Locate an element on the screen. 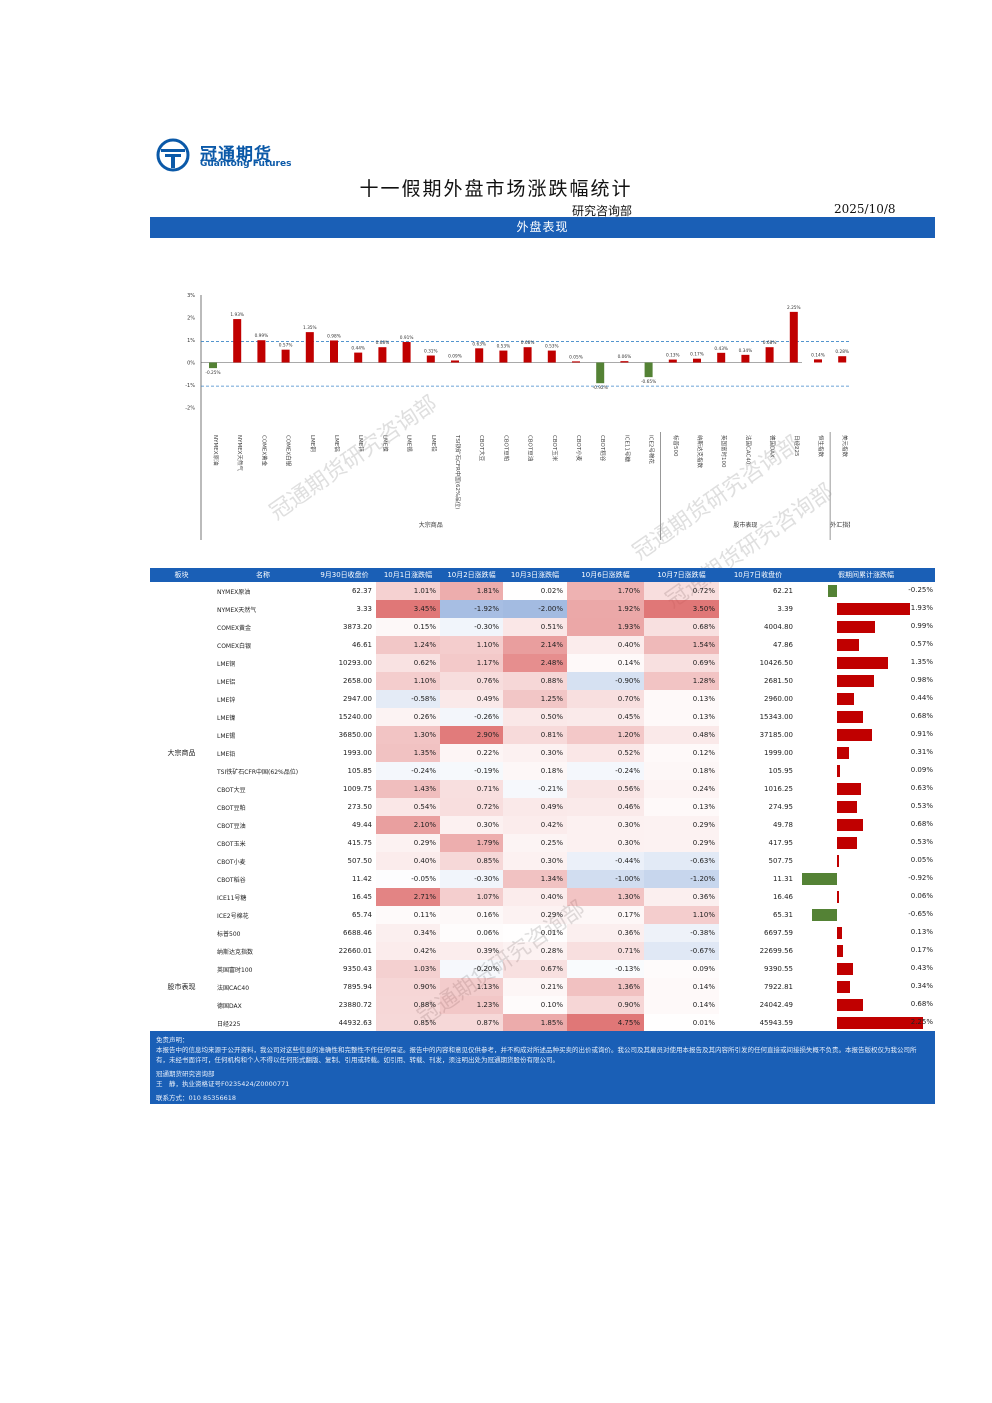 The width and height of the screenshot is (992, 1403). value-cell: 1.07% is located at coordinates (471, 897).